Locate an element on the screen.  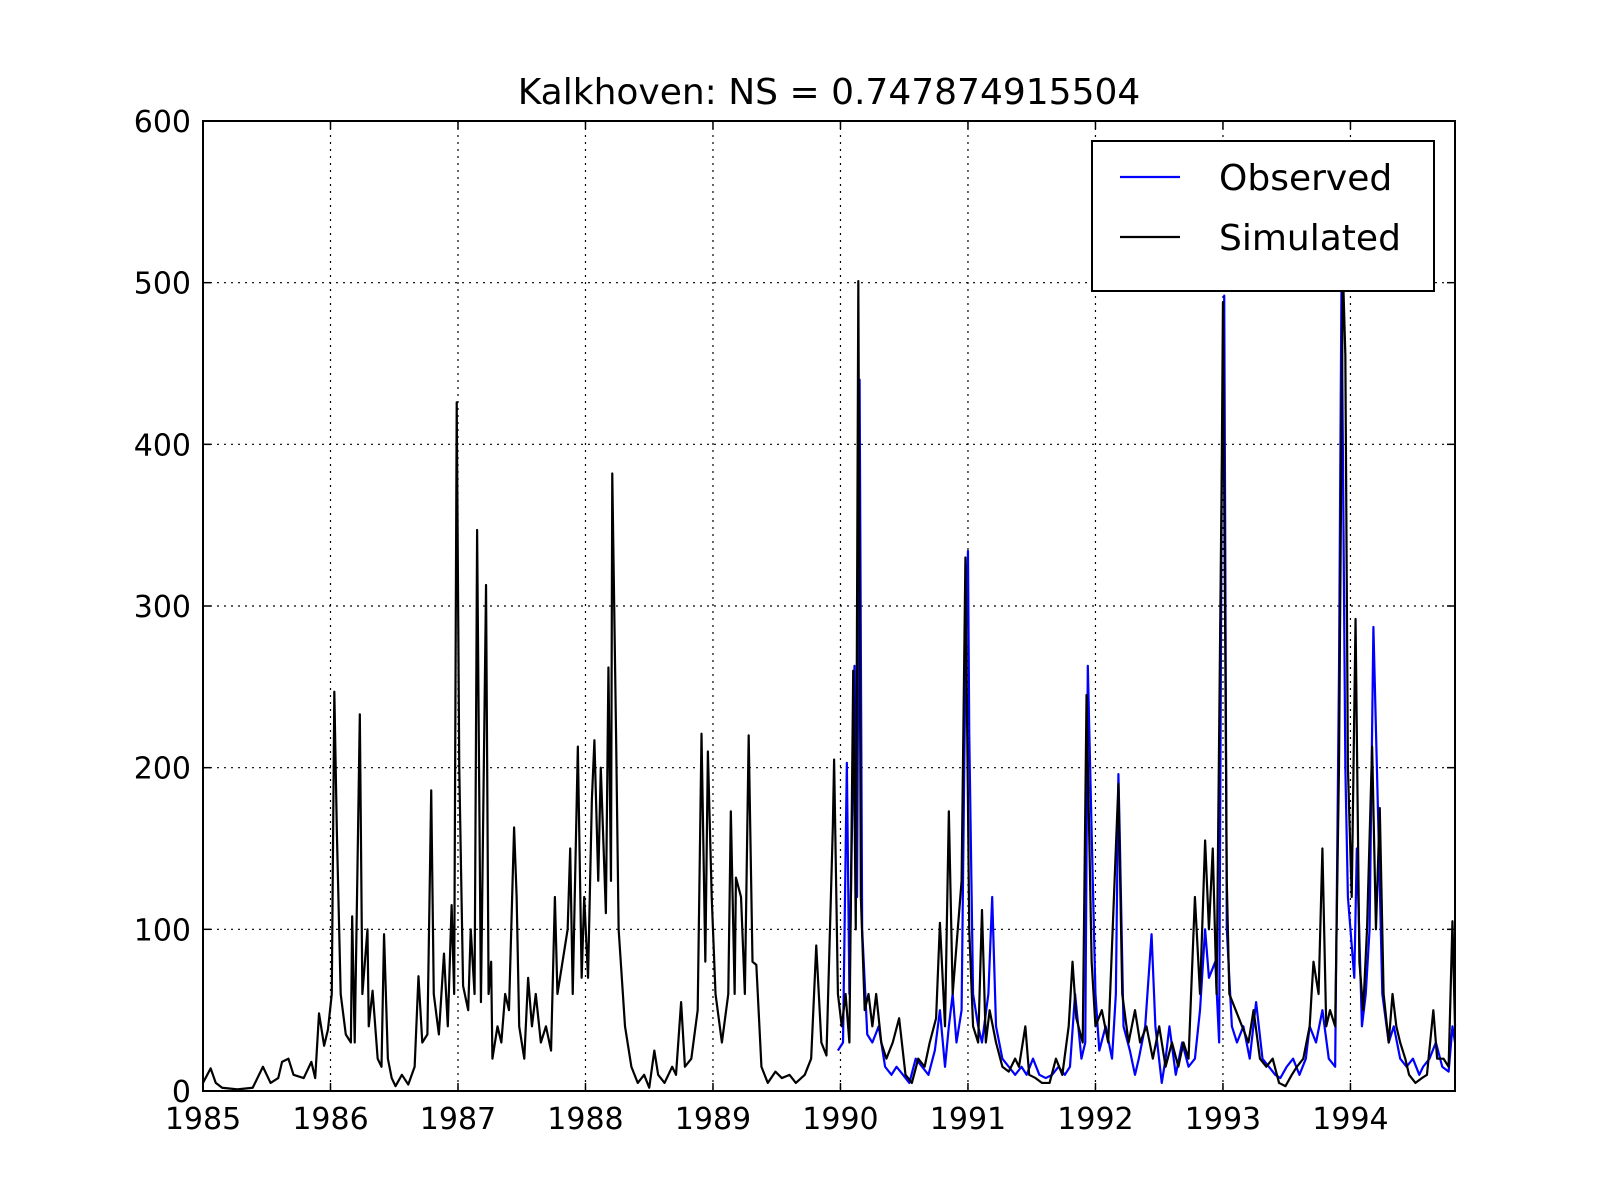
y-tick-label: 600 is located at coordinates (162, 122).